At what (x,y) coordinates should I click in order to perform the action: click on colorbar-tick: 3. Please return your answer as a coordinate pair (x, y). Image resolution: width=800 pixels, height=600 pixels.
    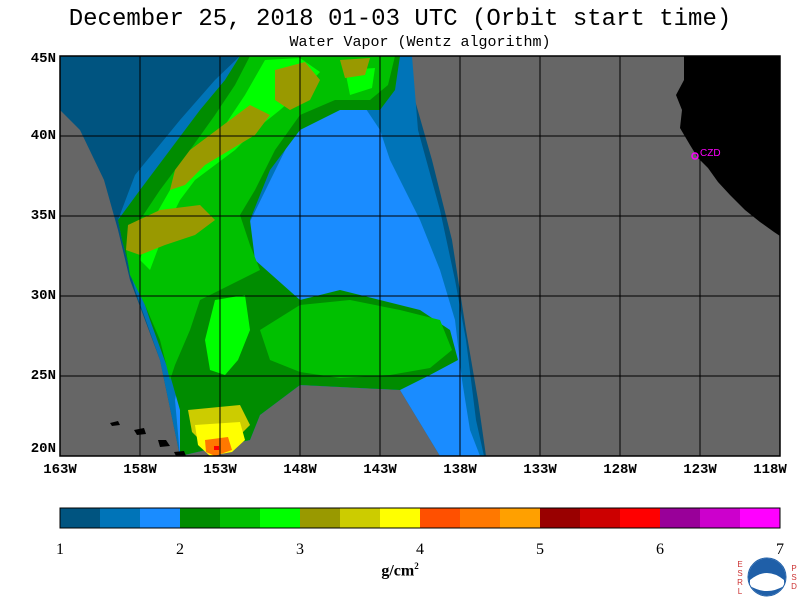
    Looking at the image, I should click on (300, 549).